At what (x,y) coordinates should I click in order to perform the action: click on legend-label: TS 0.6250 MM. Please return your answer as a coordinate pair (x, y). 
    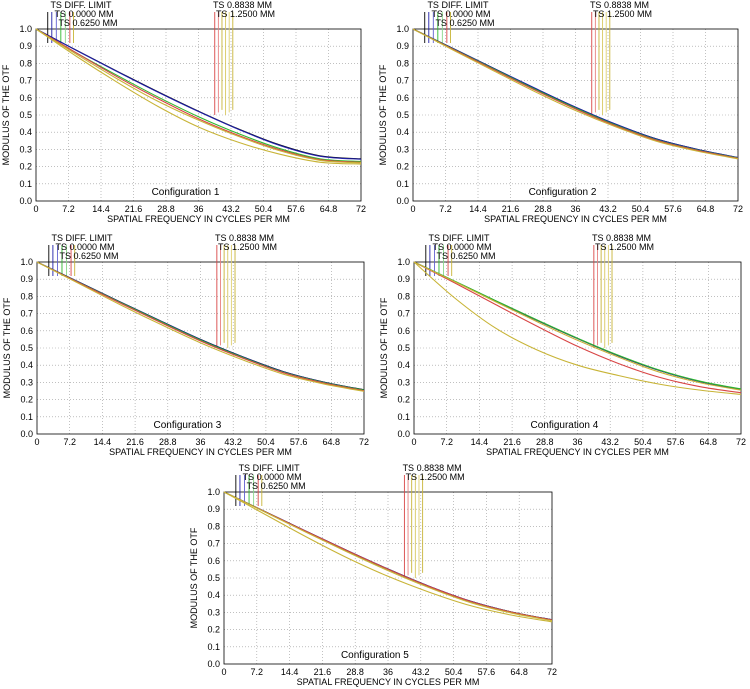
    Looking at the image, I should click on (466, 256).